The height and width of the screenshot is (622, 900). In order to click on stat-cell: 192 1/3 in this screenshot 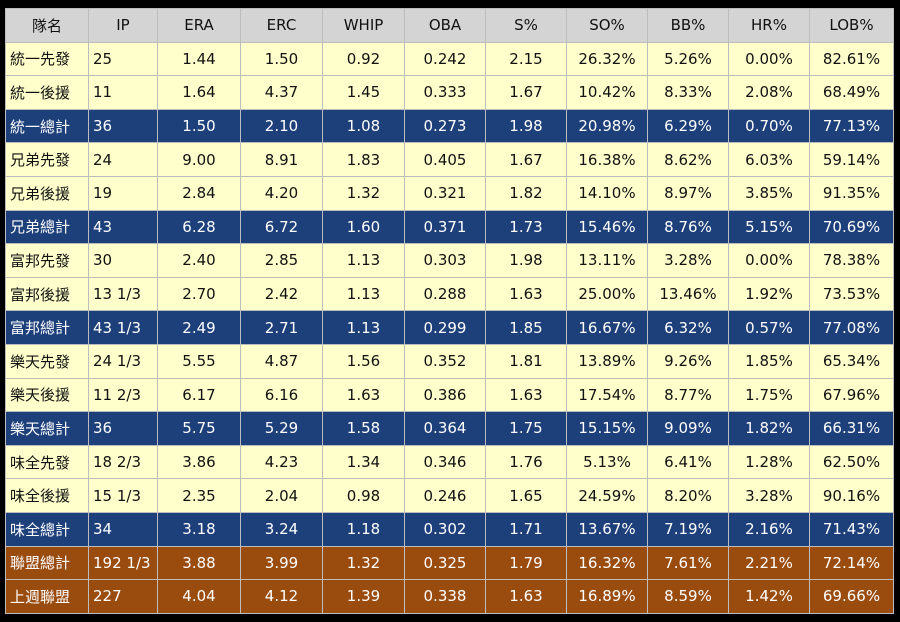, I will do `click(123, 563)`.